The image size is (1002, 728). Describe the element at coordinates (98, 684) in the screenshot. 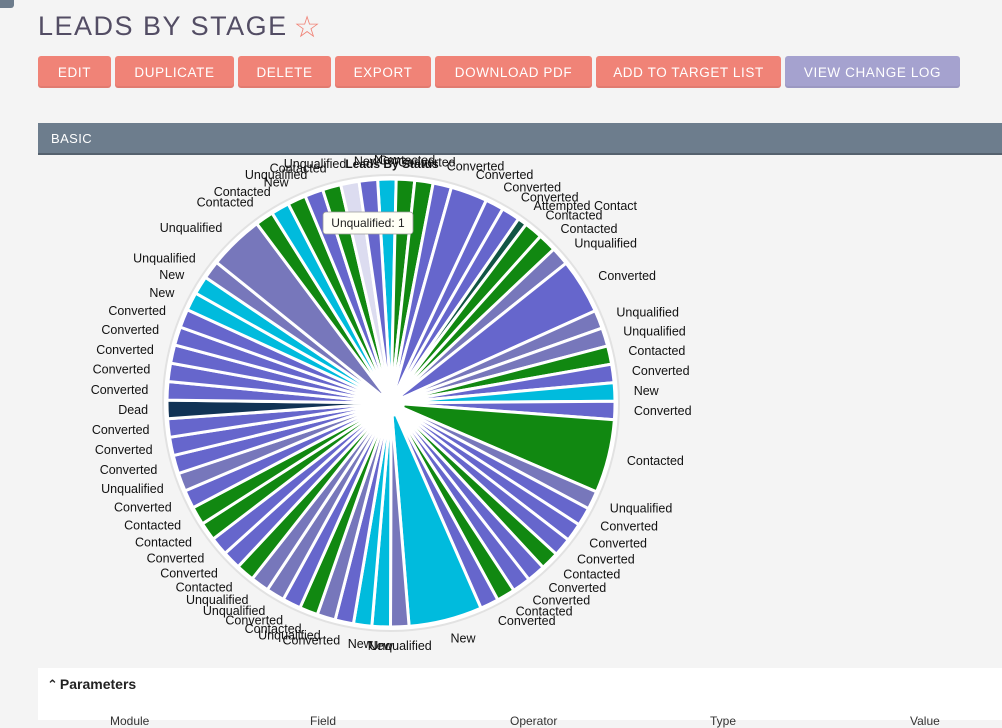

I see `parameters-title: Parameters` at that location.